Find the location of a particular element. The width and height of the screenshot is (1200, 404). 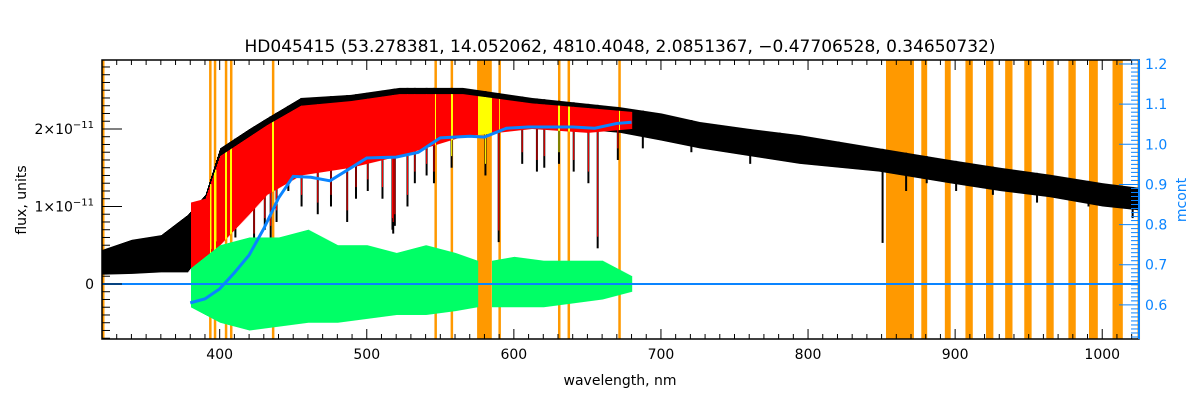

masked-model-column is located at coordinates (569, 119).